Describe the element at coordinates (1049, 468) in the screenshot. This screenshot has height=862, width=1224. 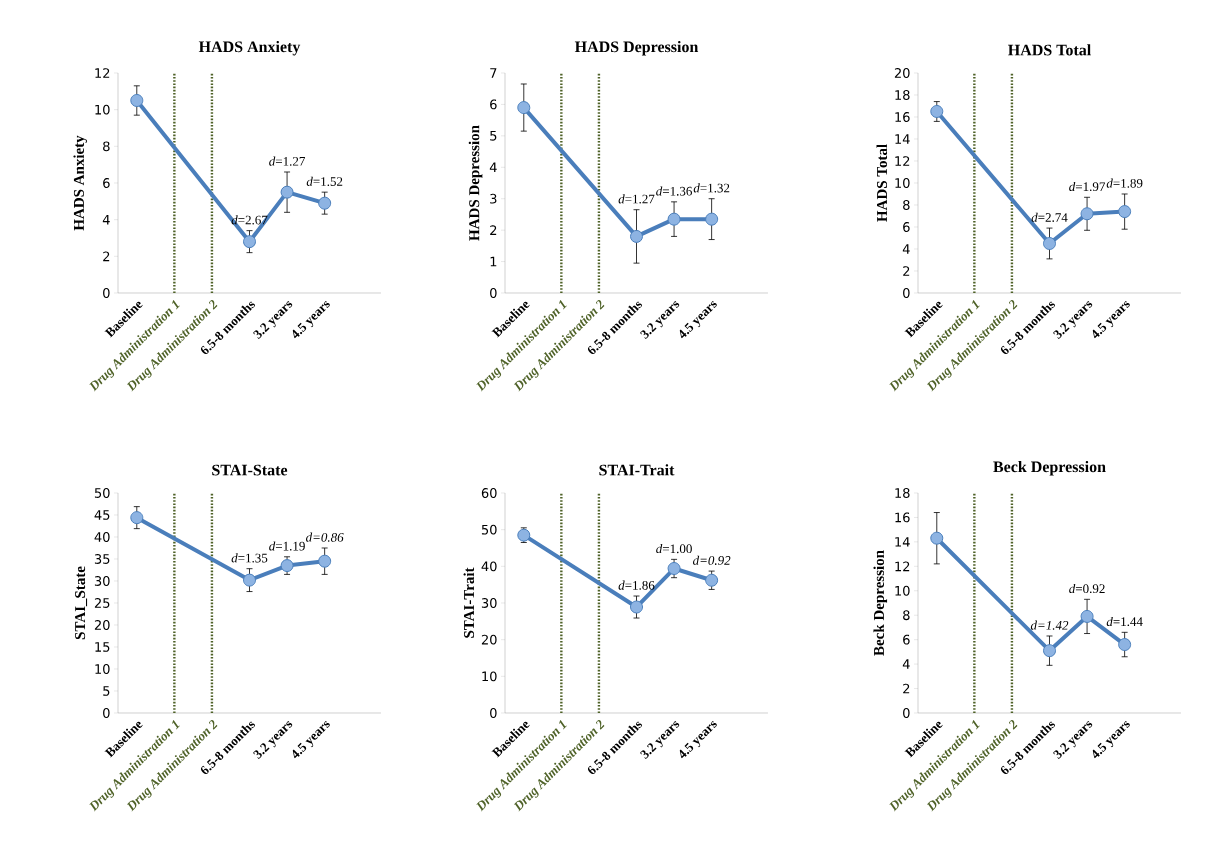
I see `chart-title: Beck Depression` at that location.